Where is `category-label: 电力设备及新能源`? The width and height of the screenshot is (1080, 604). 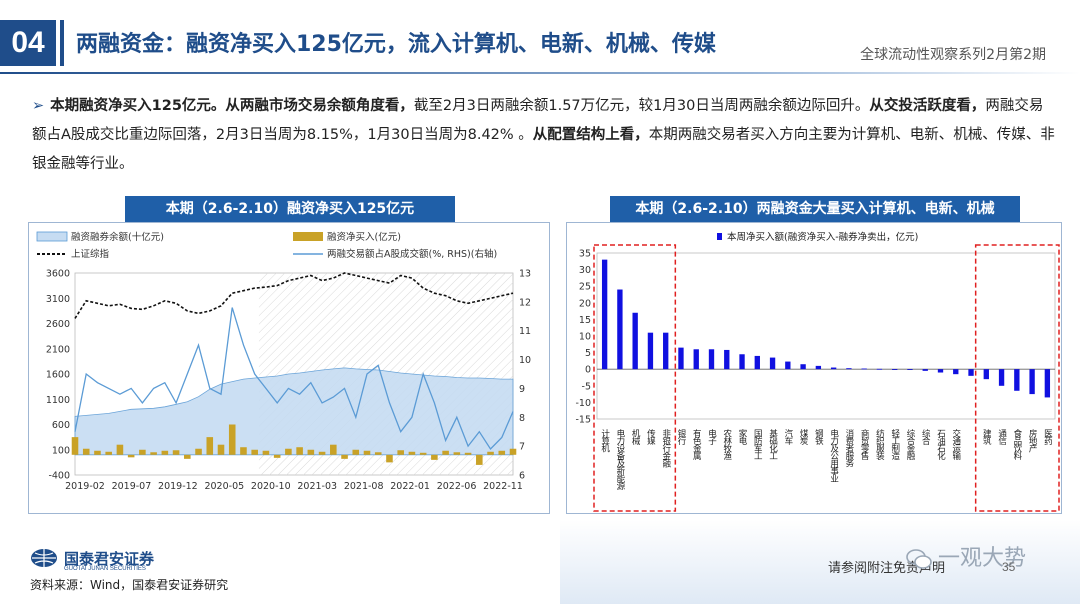 category-label: 电力设备及新能源 is located at coordinates (620, 459).